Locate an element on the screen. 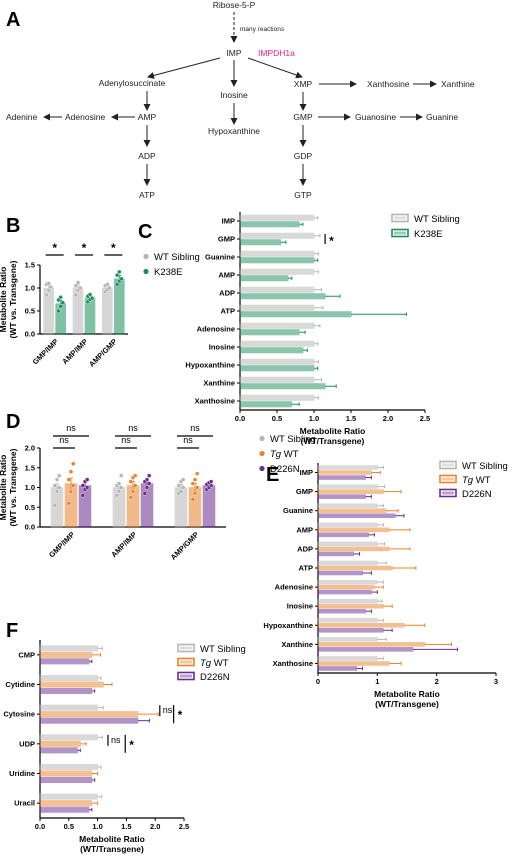 This screenshot has width=520, height=859. legend-wt-sibling-marker is located at coordinates (262, 438).